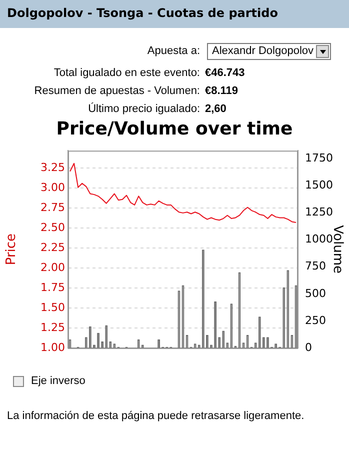  I want to click on text: Resumen de apuestas - Volumen:, so click(116, 91).